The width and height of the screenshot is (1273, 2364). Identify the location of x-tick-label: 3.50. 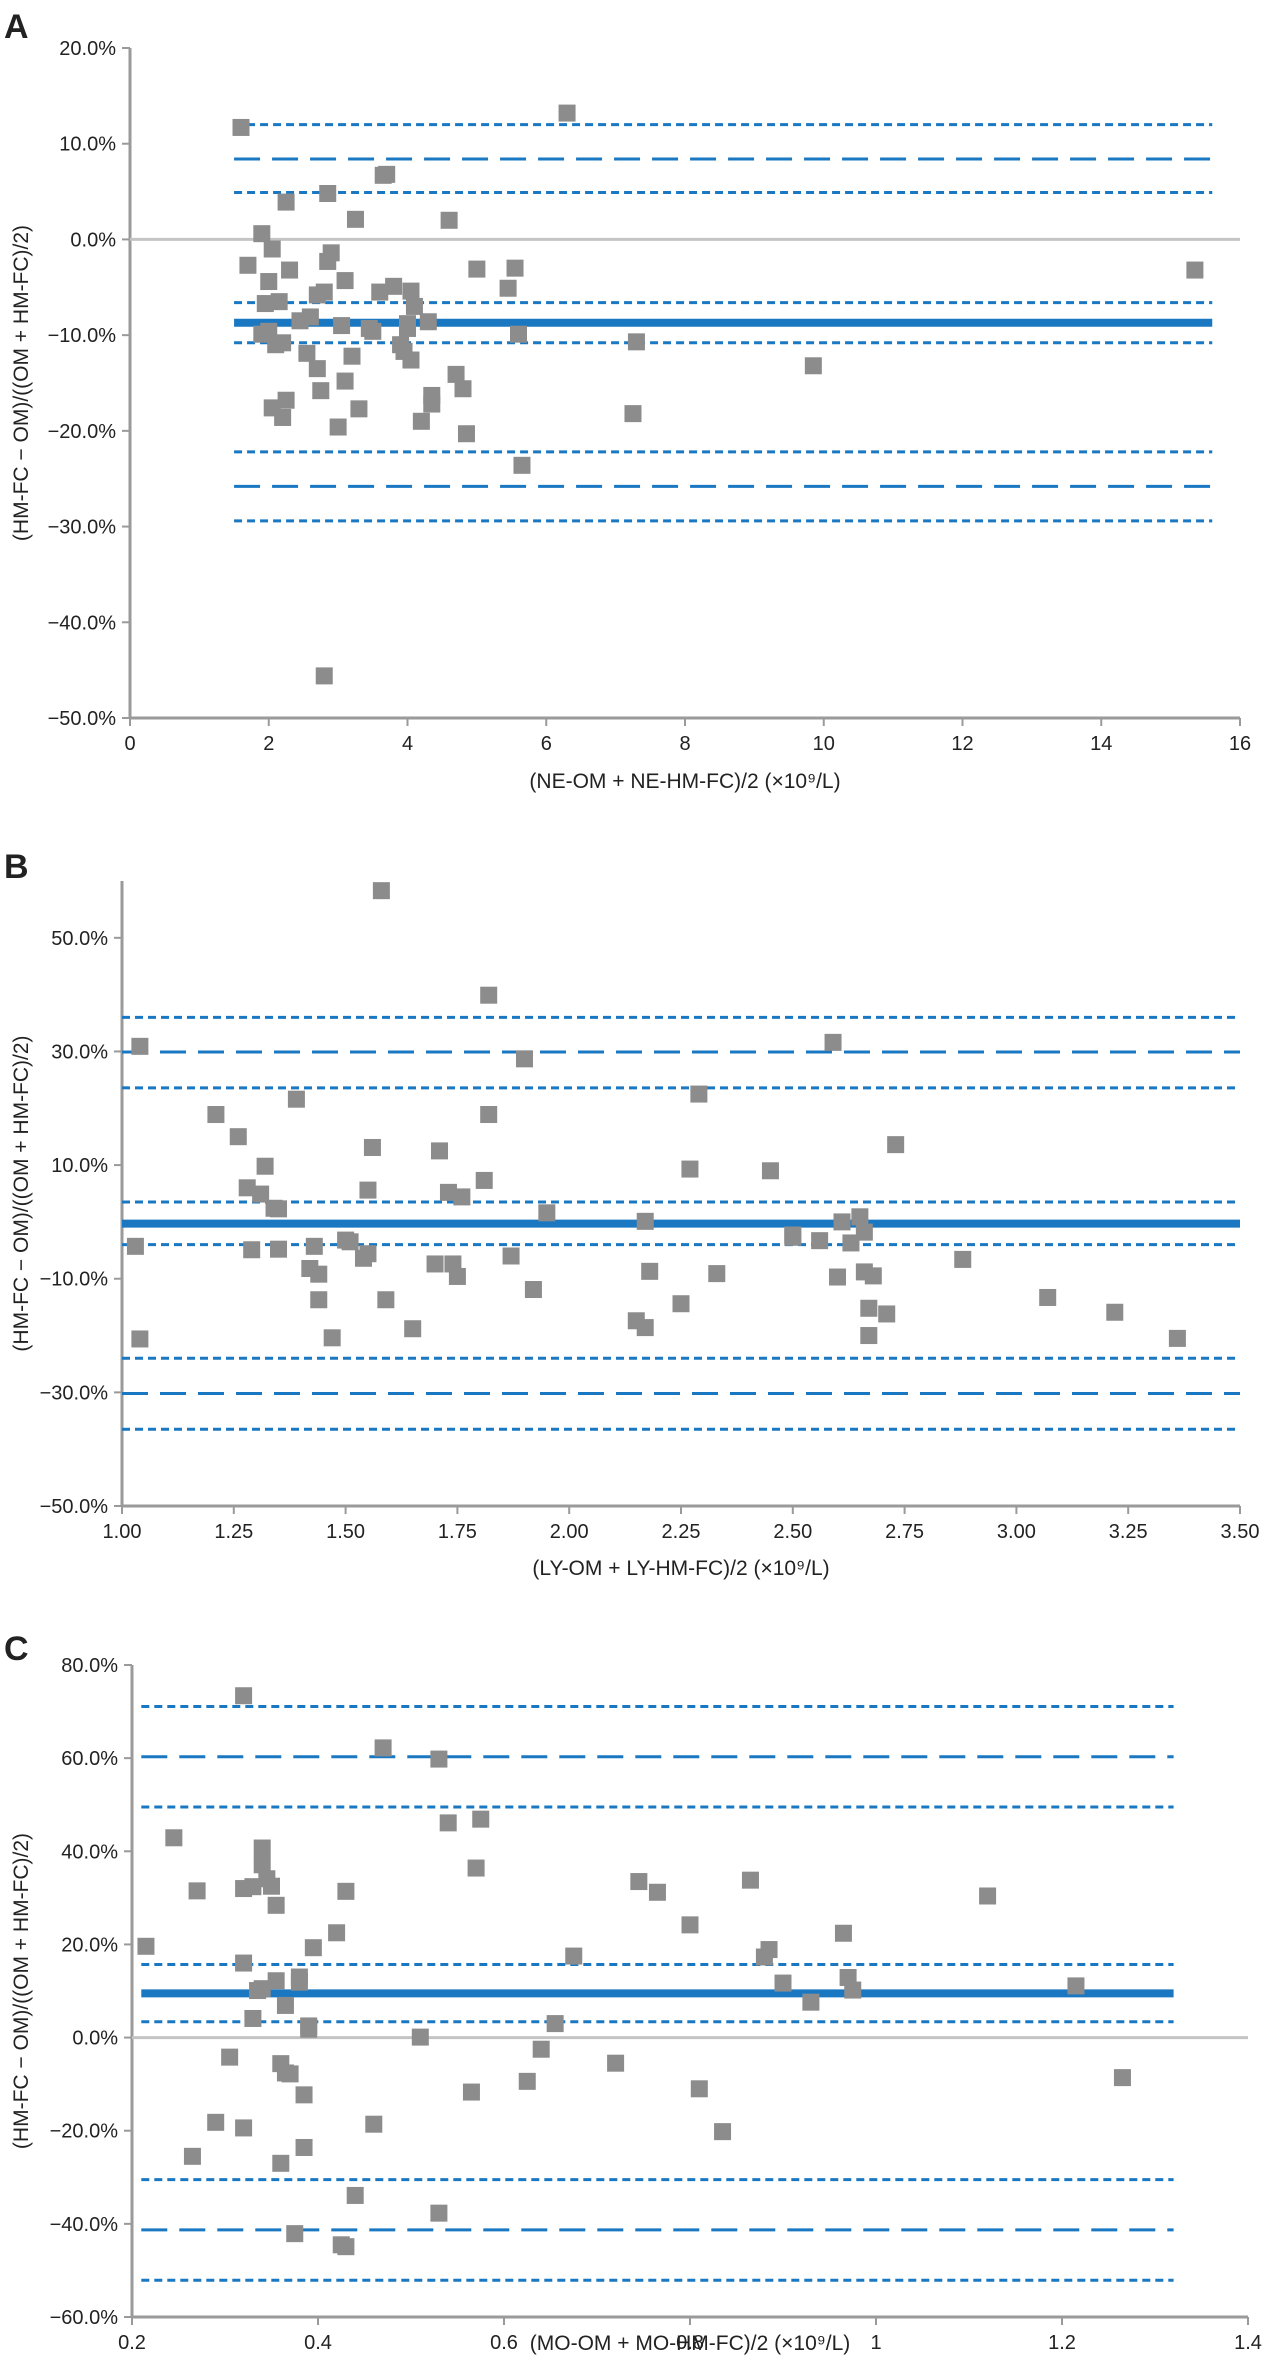
(1240, 1532).